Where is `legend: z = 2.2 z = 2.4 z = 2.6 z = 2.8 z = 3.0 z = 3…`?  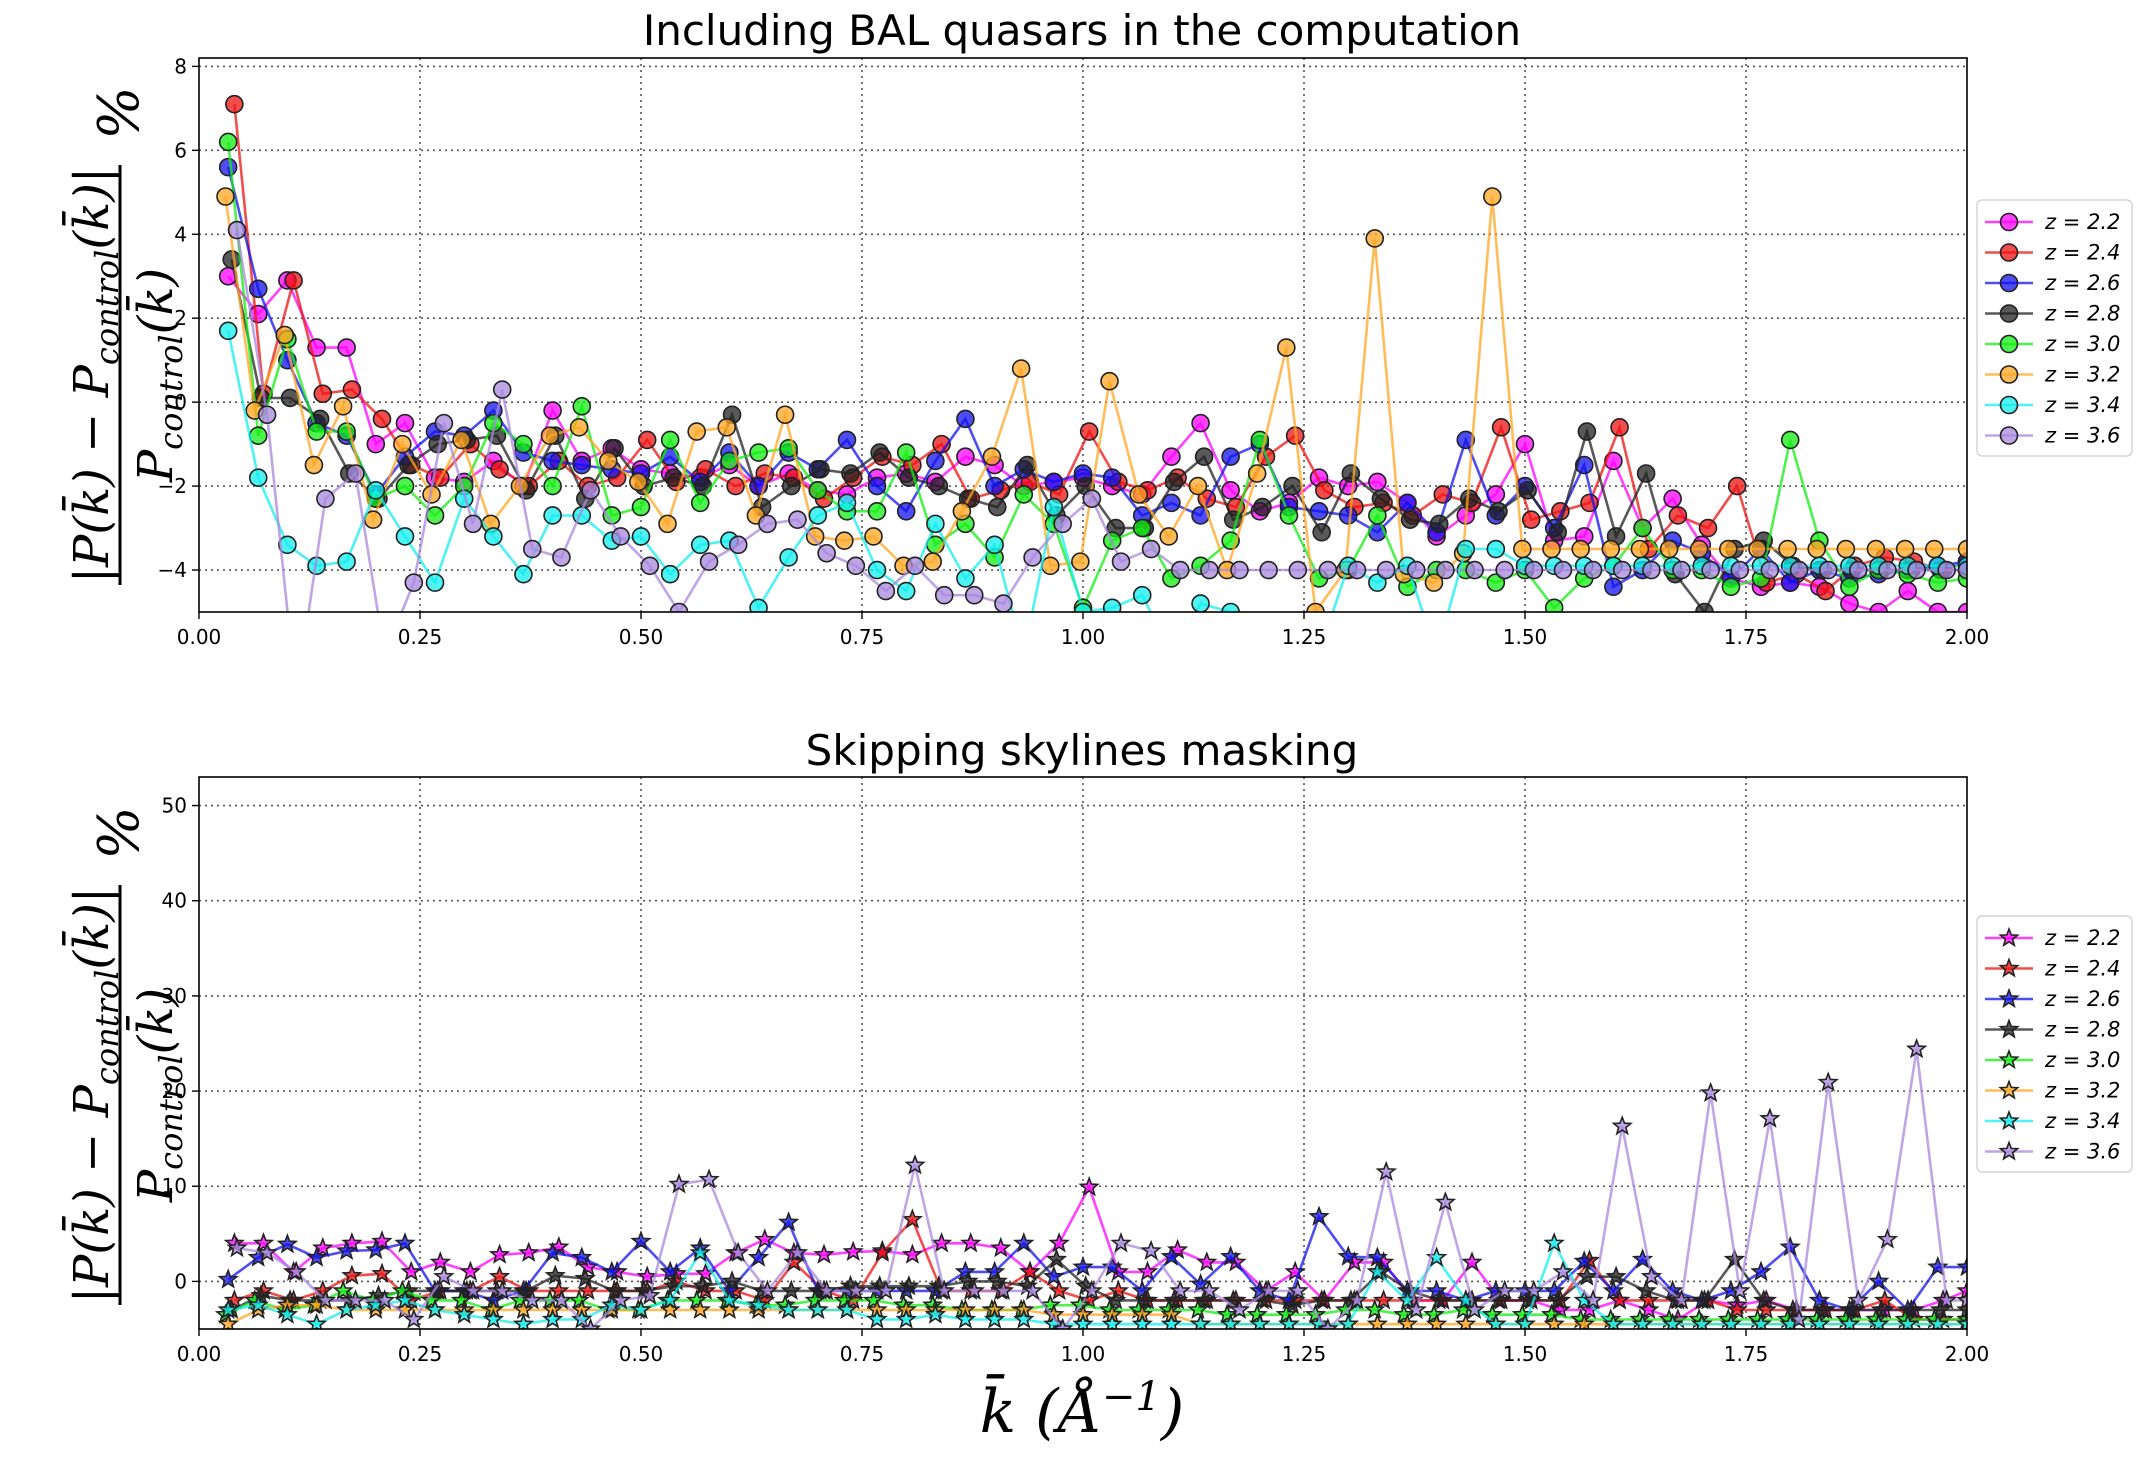
legend: z = 2.2 z = 2.4 z = 2.6 z = 2.8 z = 3.0 z = 3… is located at coordinates (2054, 328).